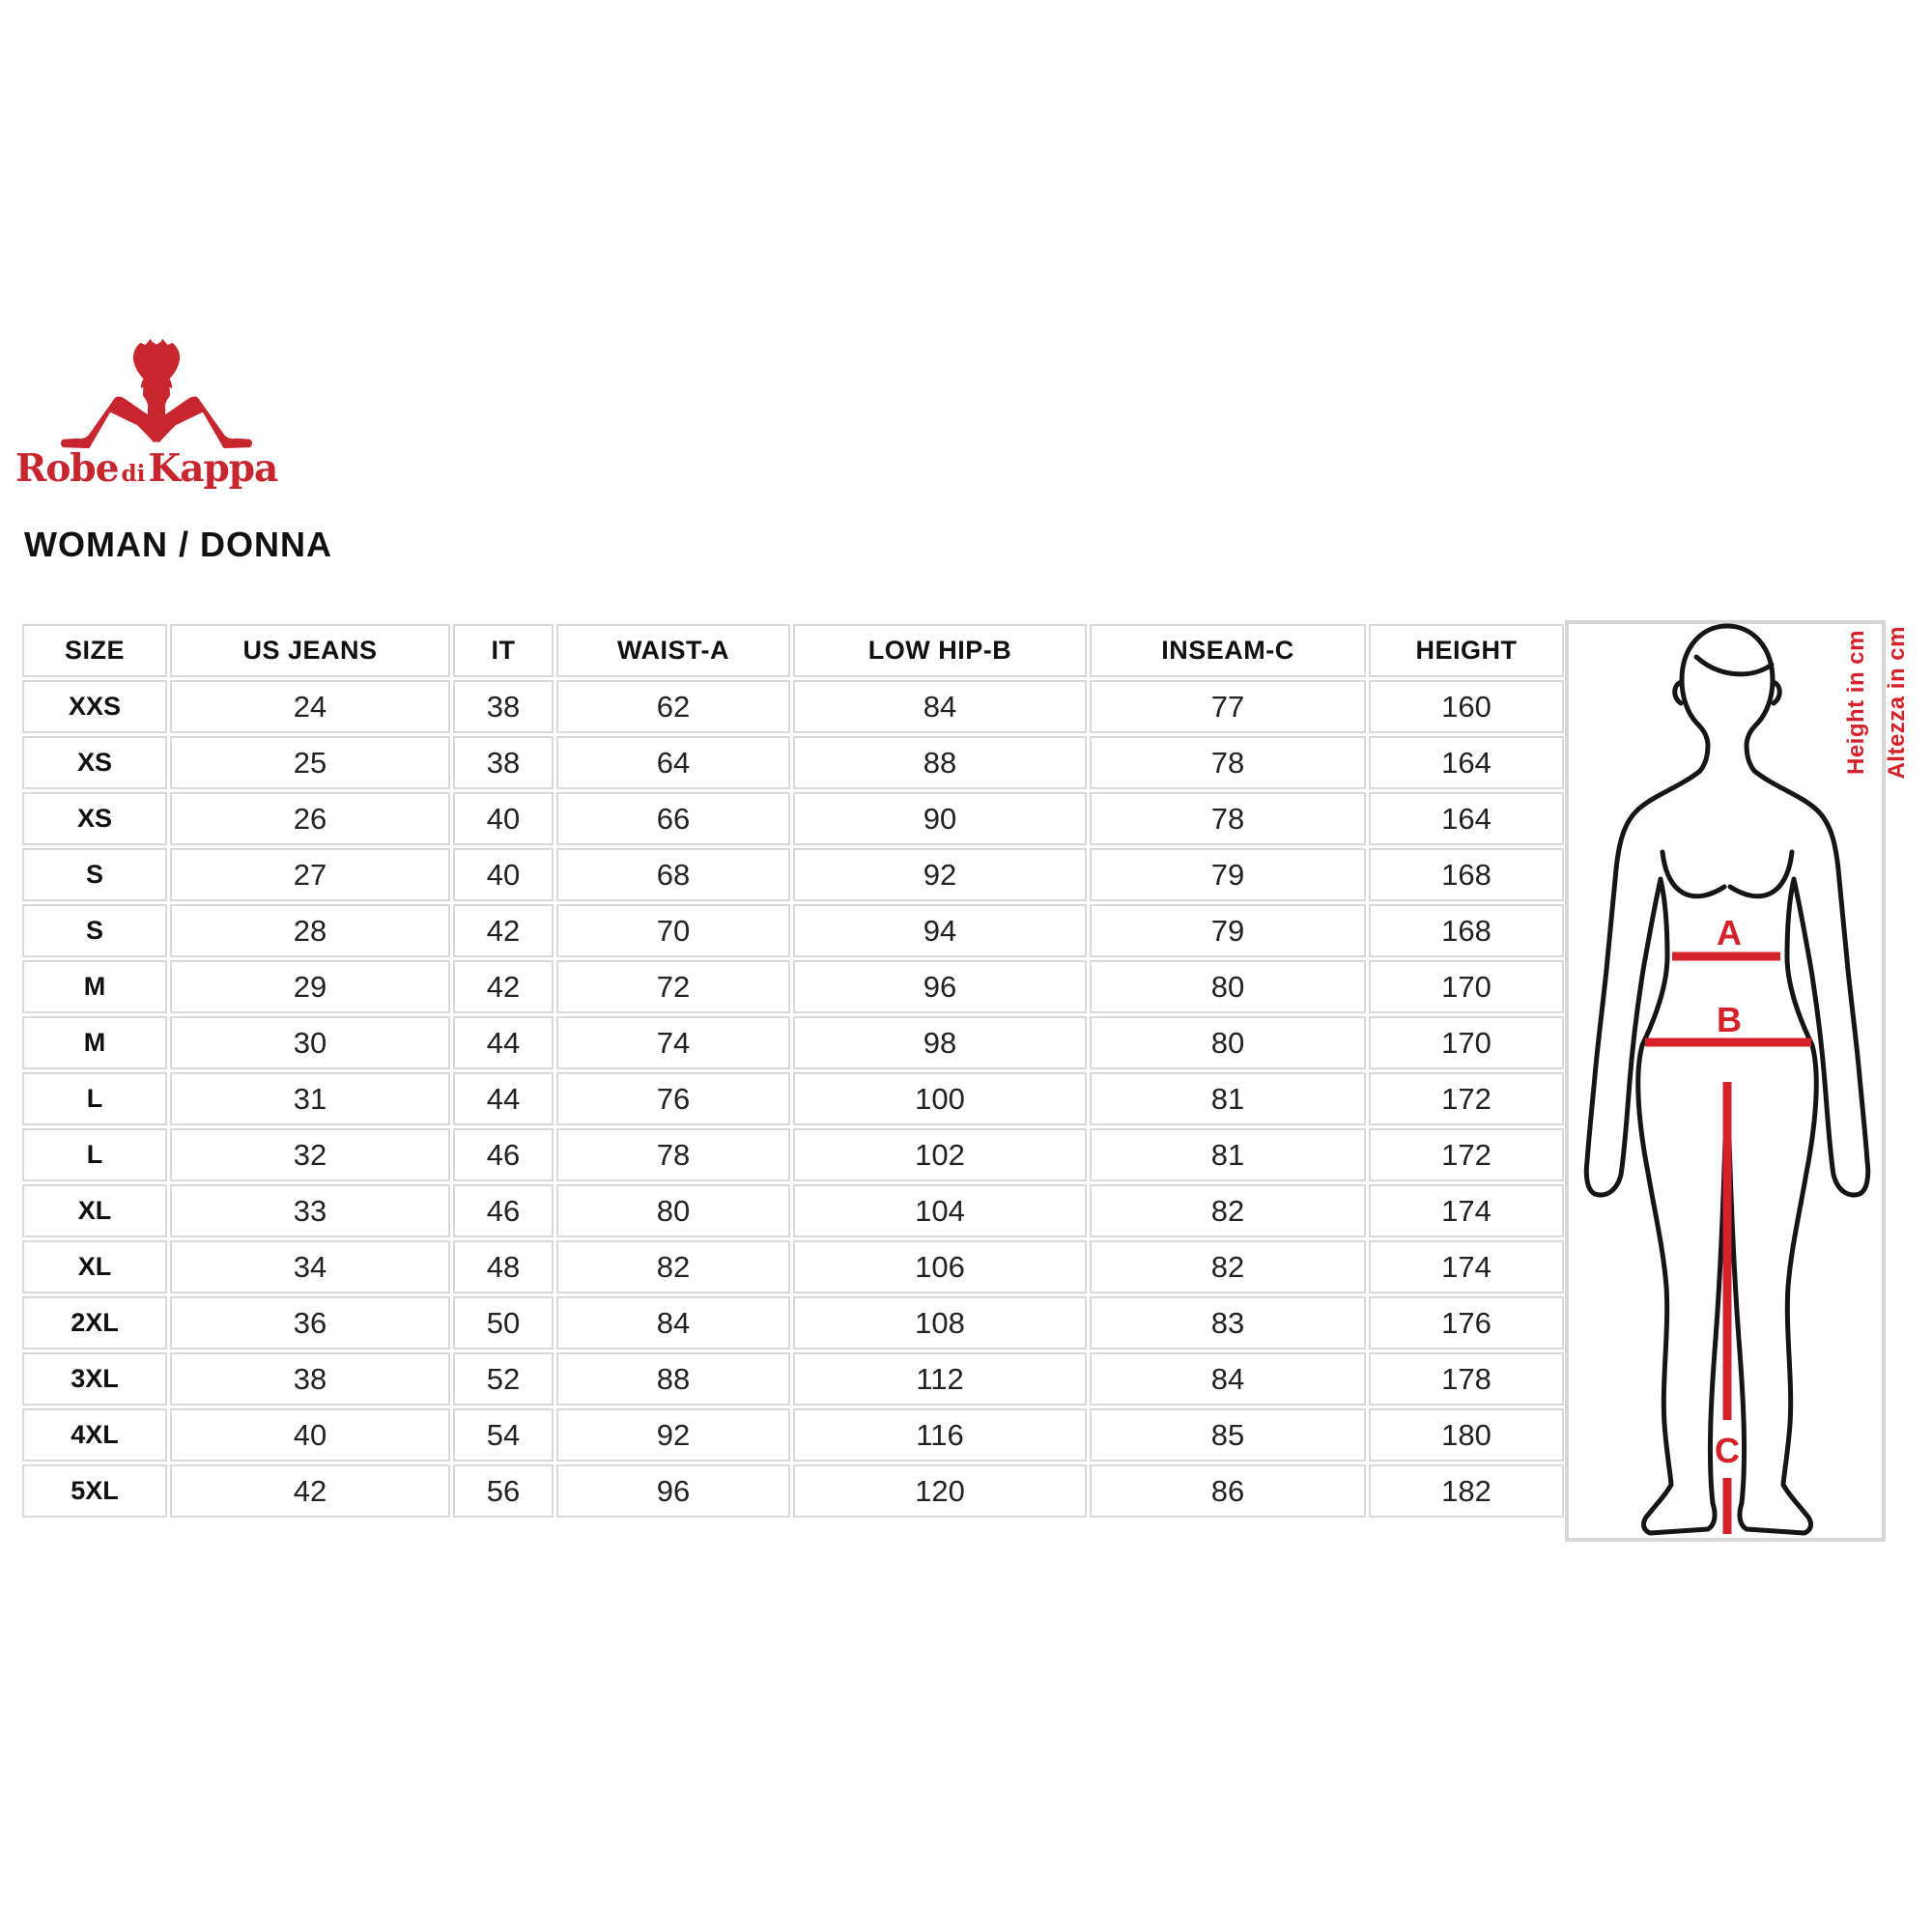 The image size is (1932, 1932). I want to click on size-cell: XXS, so click(94, 706).